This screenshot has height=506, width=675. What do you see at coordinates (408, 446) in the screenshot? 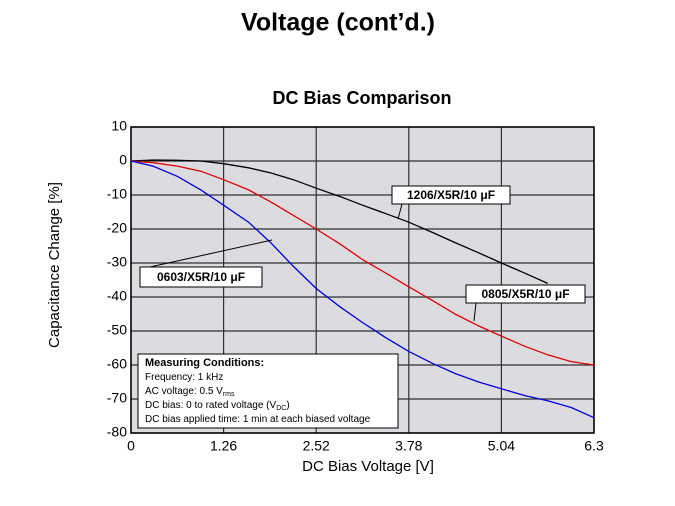
I see `x-tick-label: 3.78` at bounding box center [408, 446].